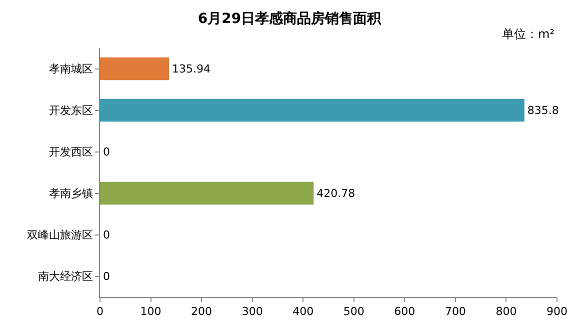 Image resolution: width=579 pixels, height=327 pixels. I want to click on x-tick-label: 300, so click(252, 311).